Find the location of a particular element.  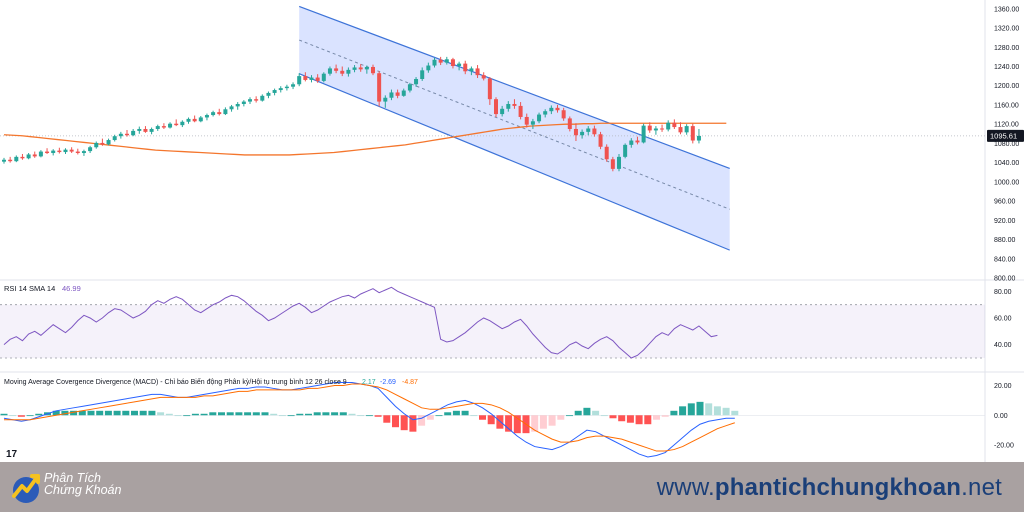

channel-mid-line is located at coordinates (514, 124).